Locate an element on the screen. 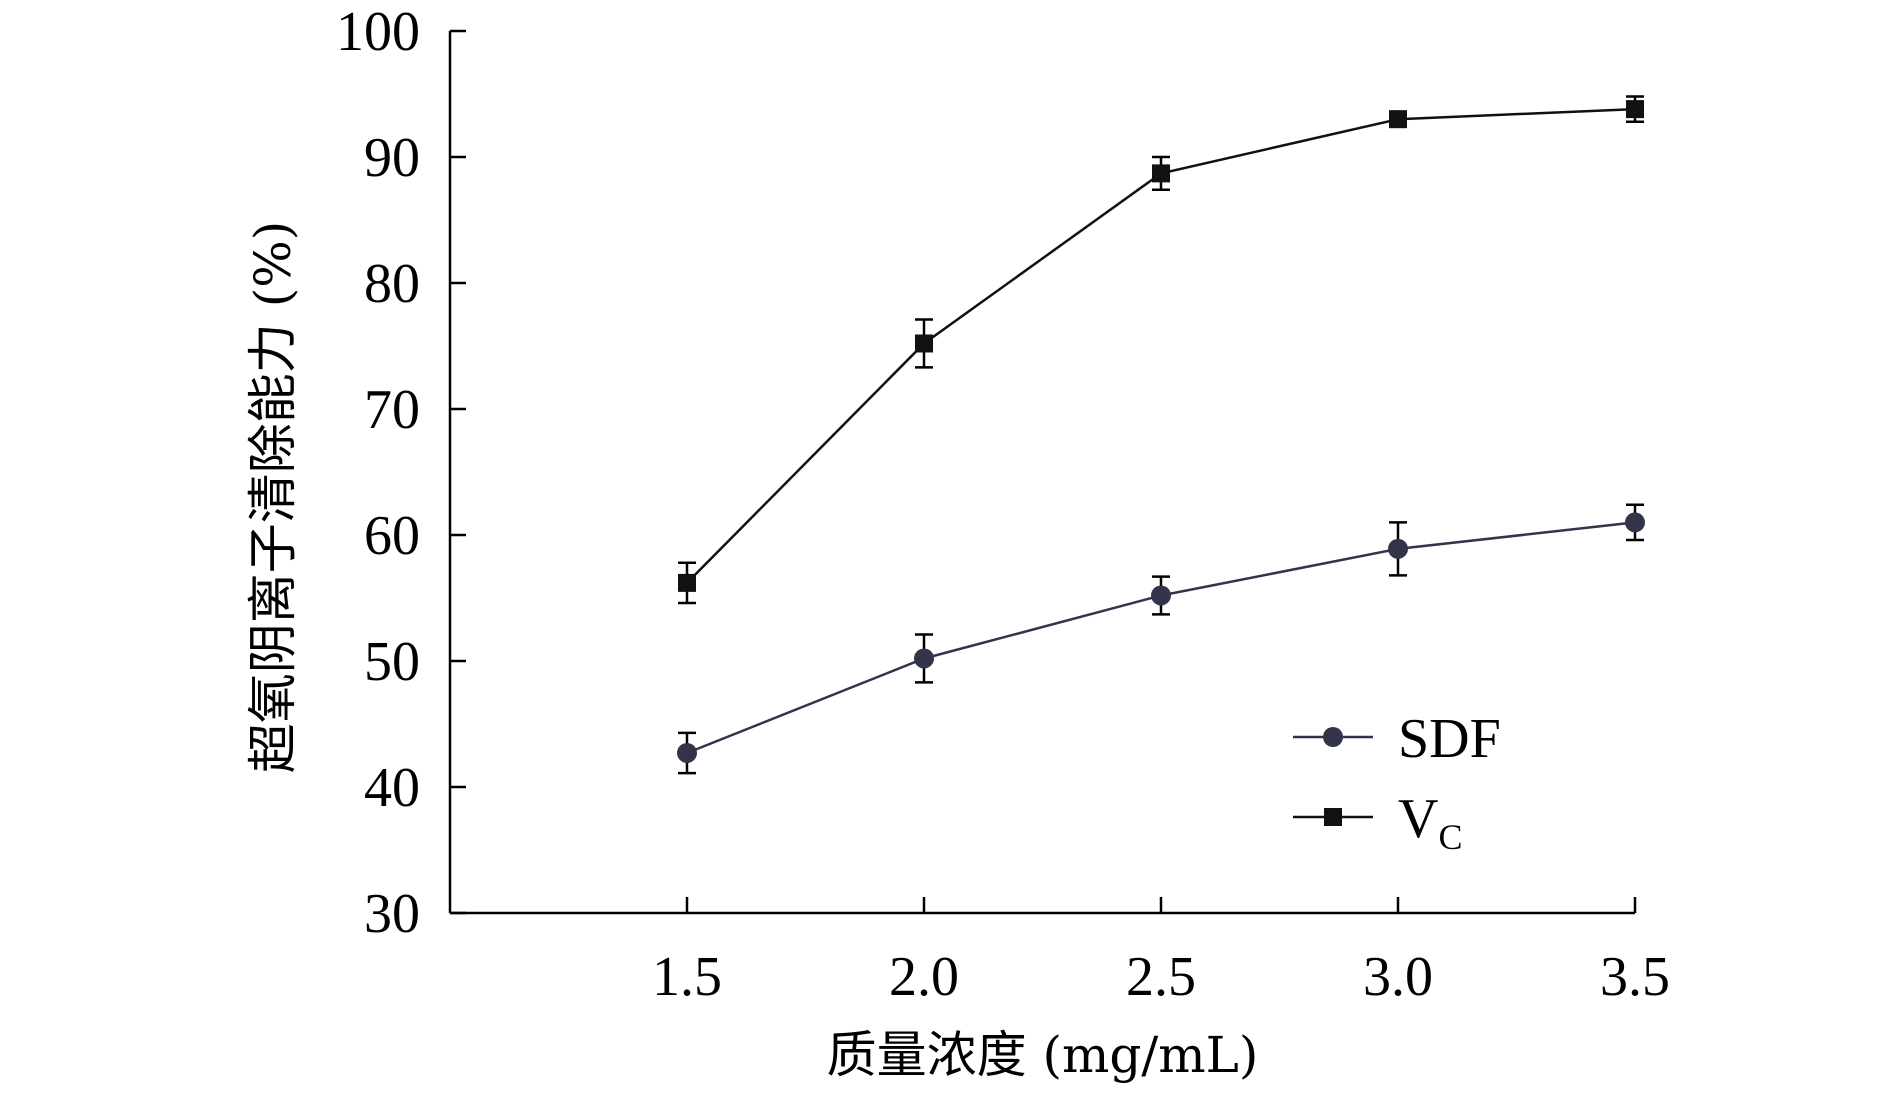 The image size is (1890, 1093). x-axis-ticks: 1.5 2.0 2.5 3.0 3.5 is located at coordinates (1161, 952).